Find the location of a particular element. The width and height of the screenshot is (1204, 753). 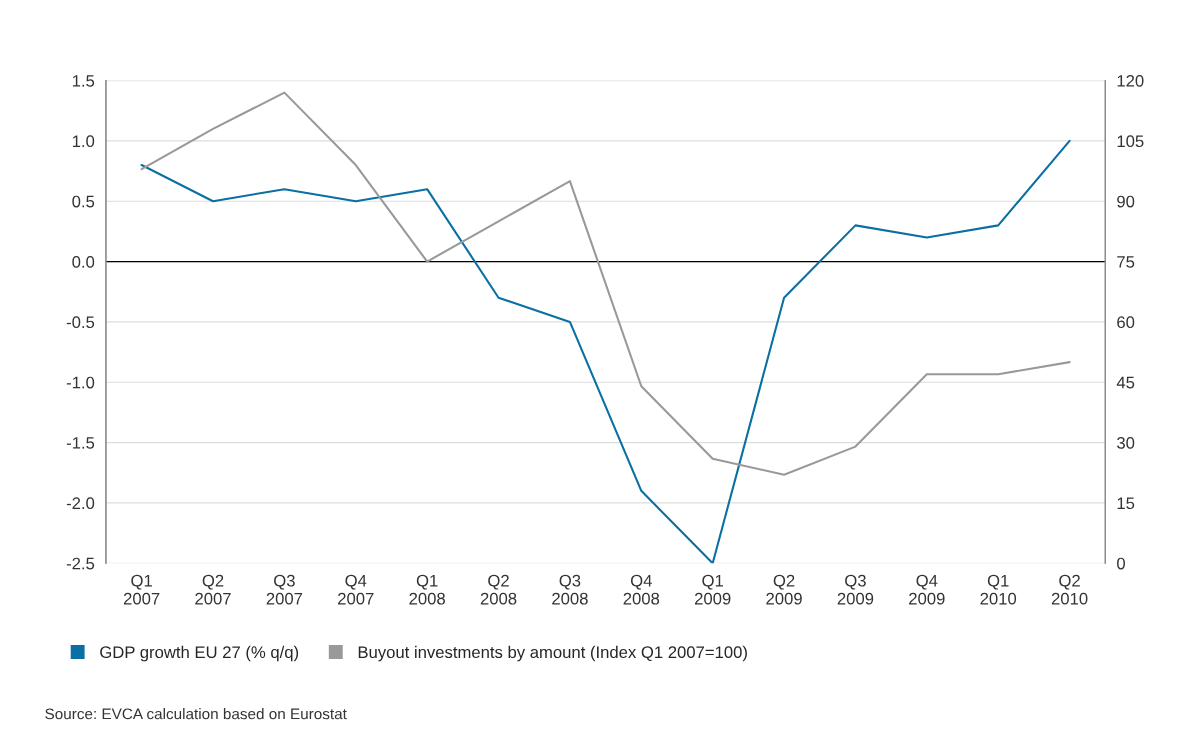

y2-tick-label: 105 is located at coordinates (1130, 141).